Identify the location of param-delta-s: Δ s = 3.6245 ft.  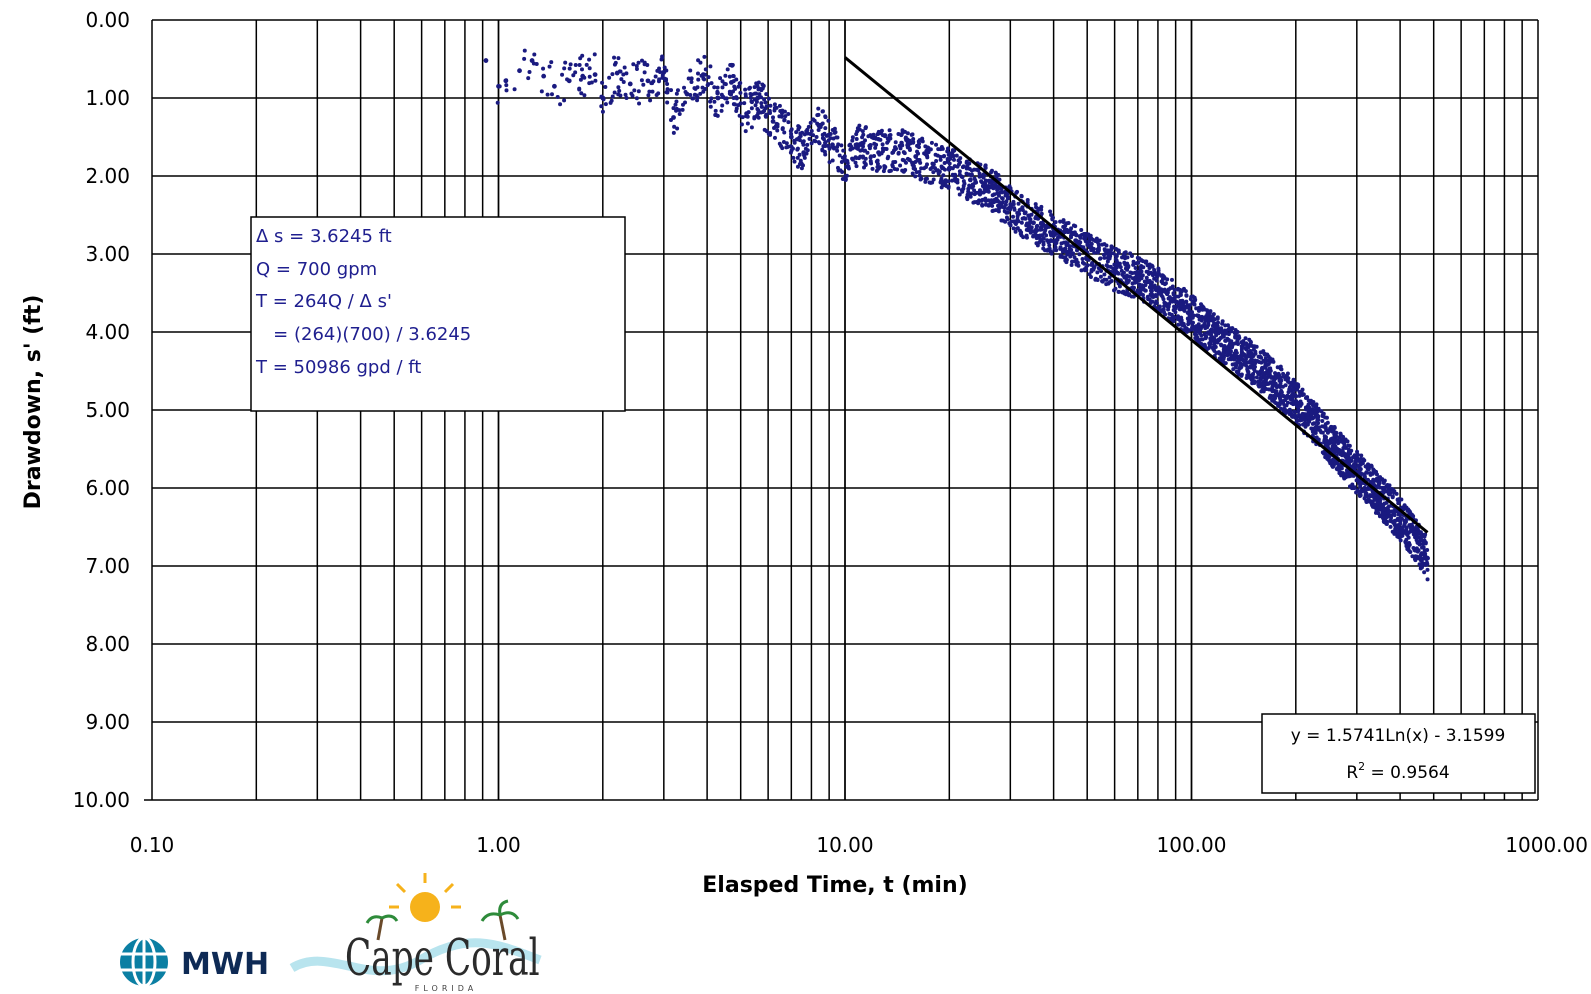
(324, 236).